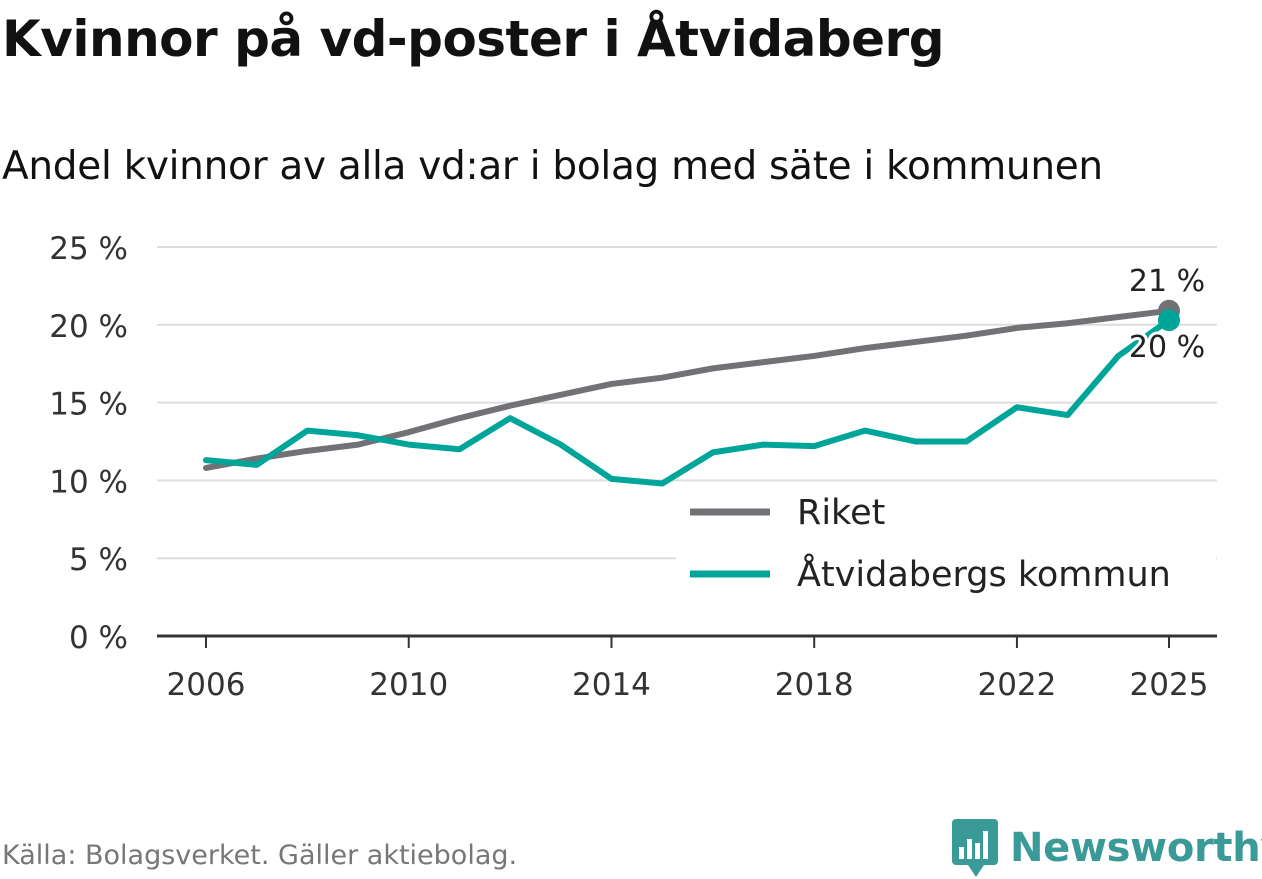 The image size is (1262, 879). Describe the element at coordinates (88, 482) in the screenshot. I see `y-tick-label: 10 %` at that location.